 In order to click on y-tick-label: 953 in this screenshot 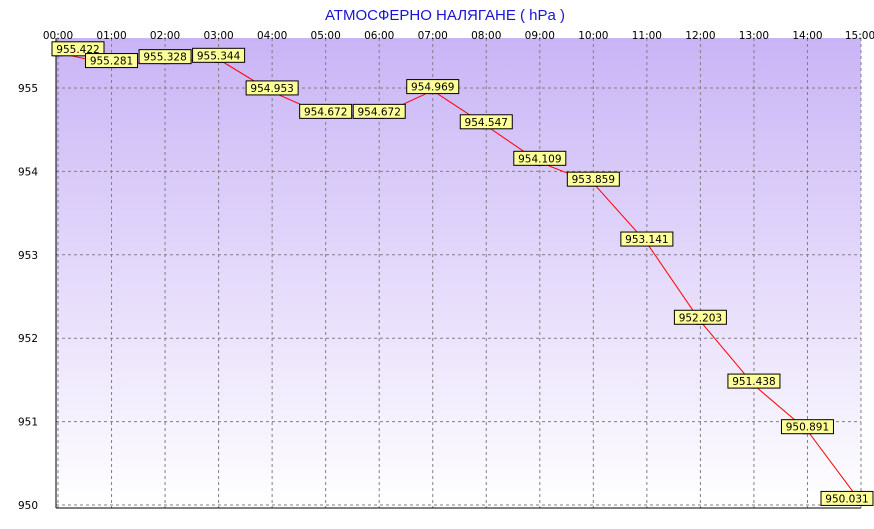, I will do `click(28, 256)`.